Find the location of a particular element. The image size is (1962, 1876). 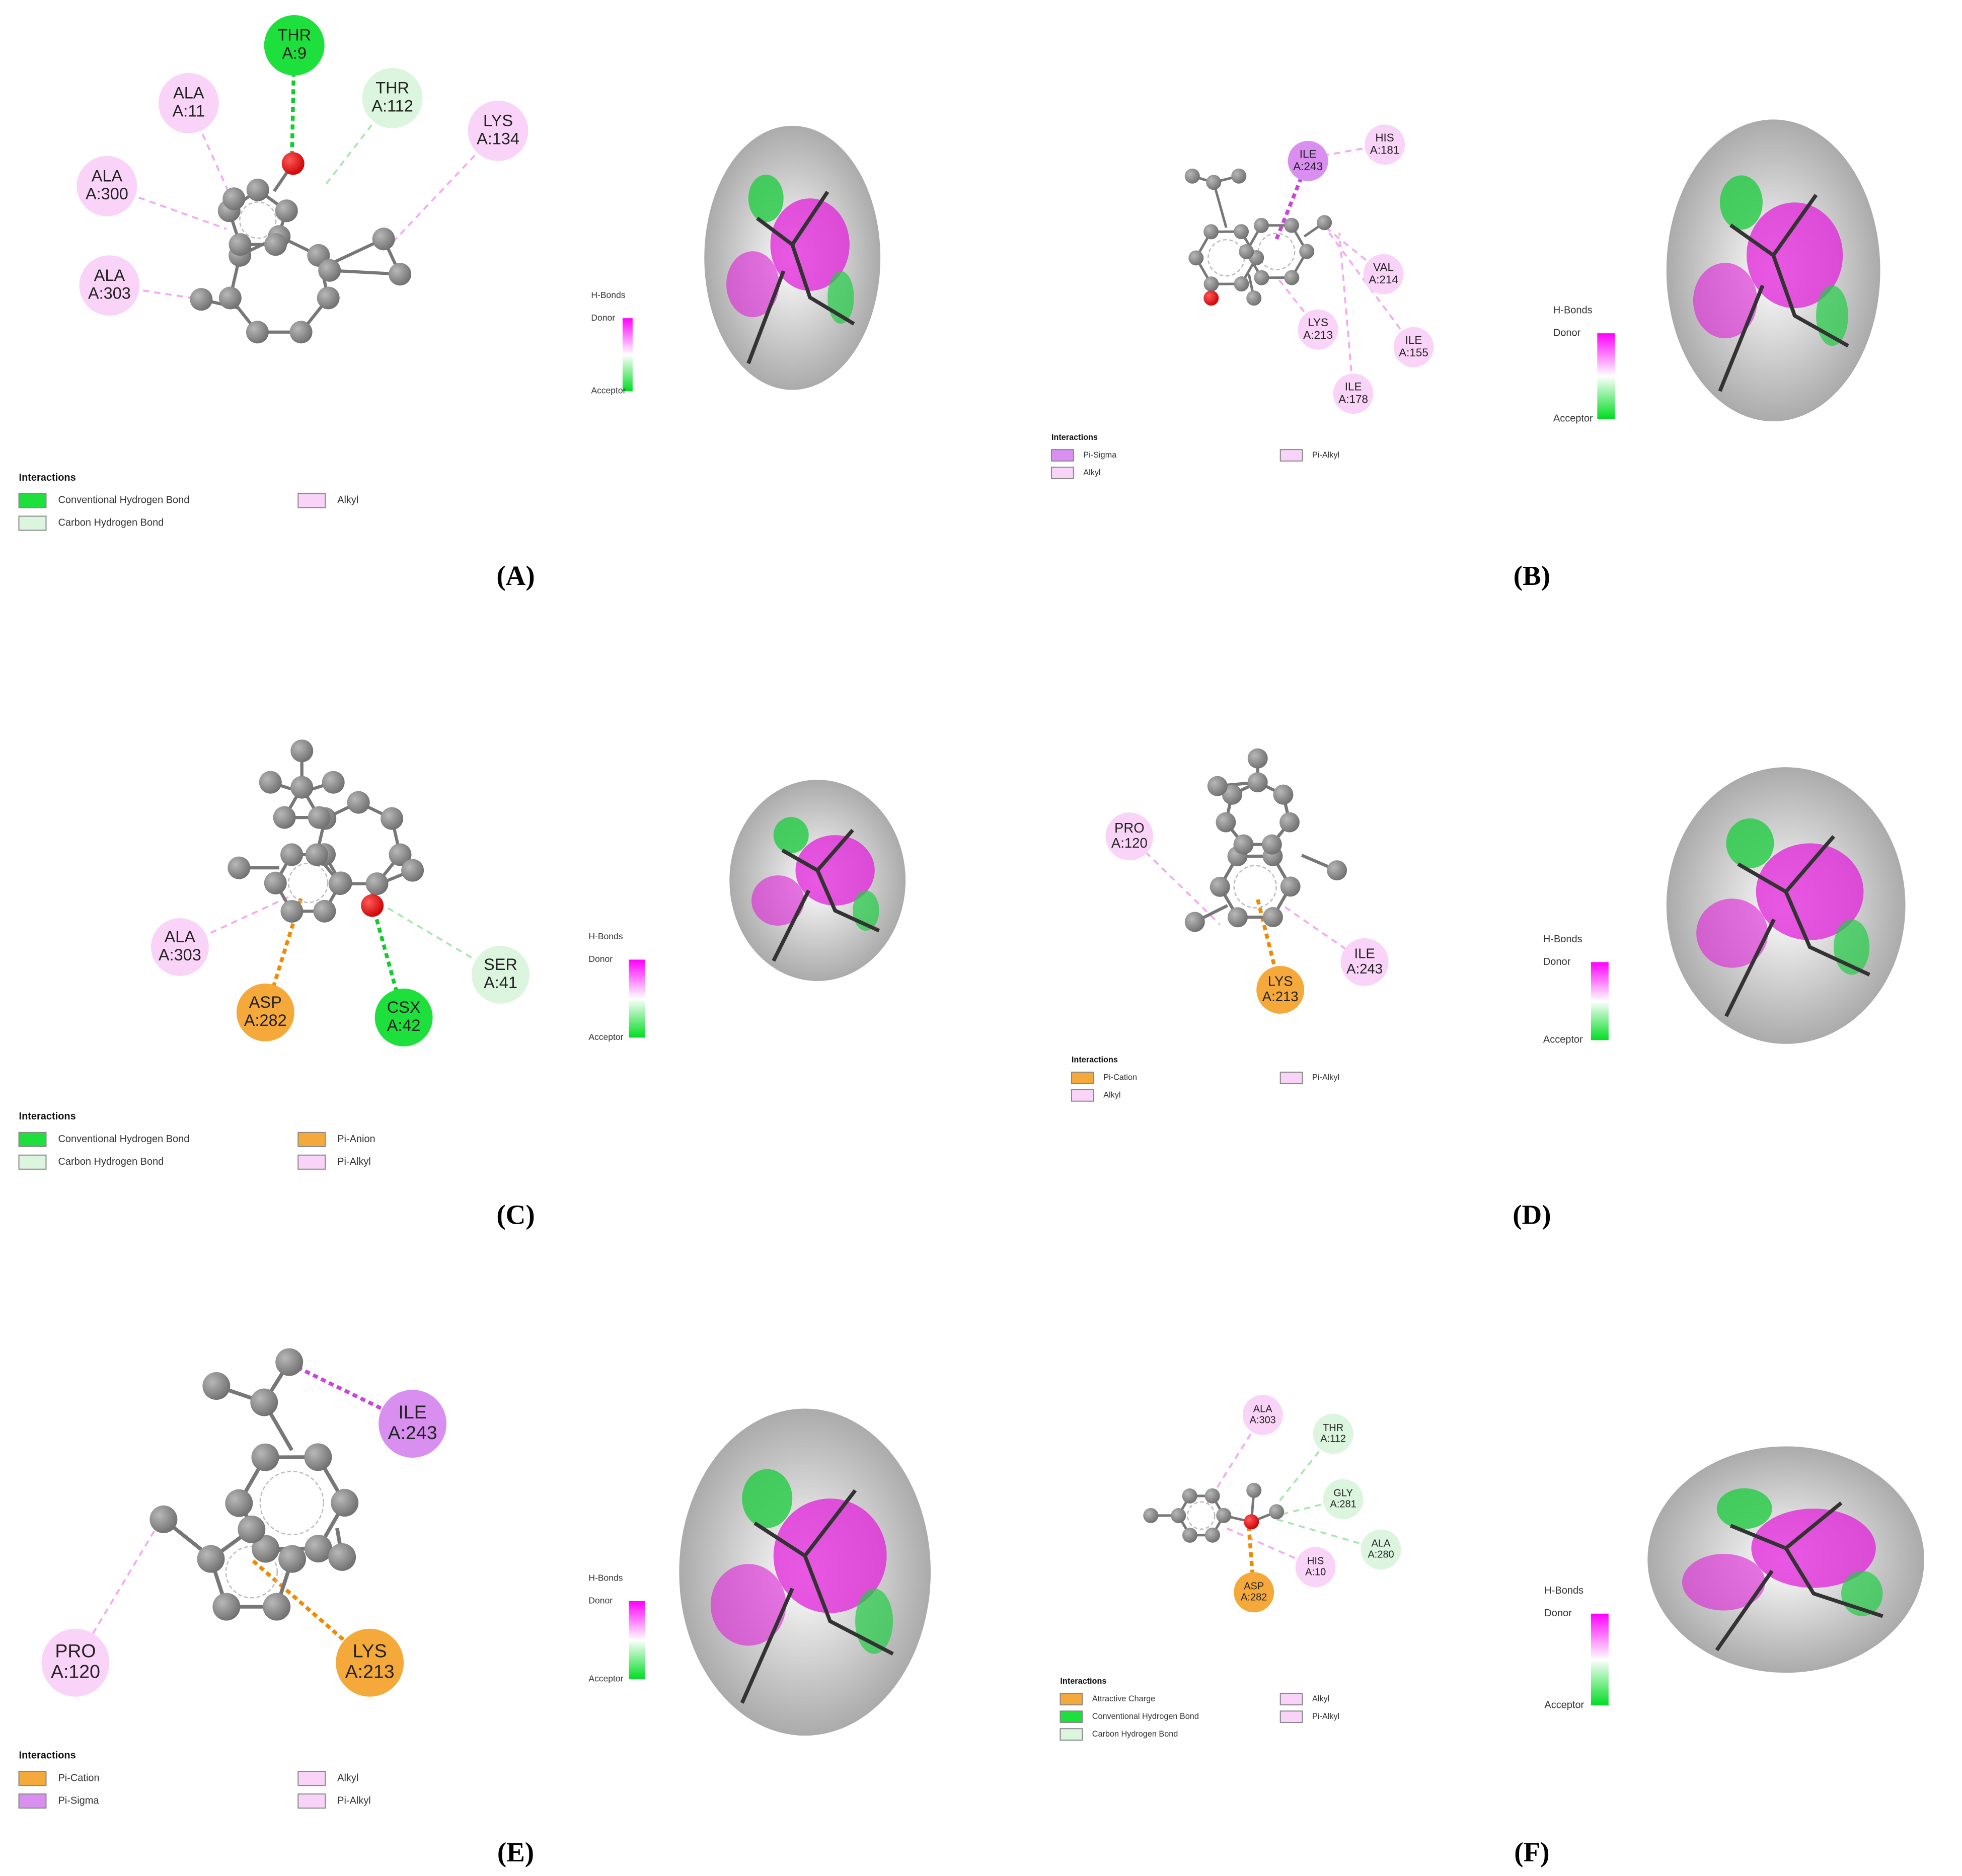

legend-label: Conventional Hydrogen Bond is located at coordinates (124, 500).